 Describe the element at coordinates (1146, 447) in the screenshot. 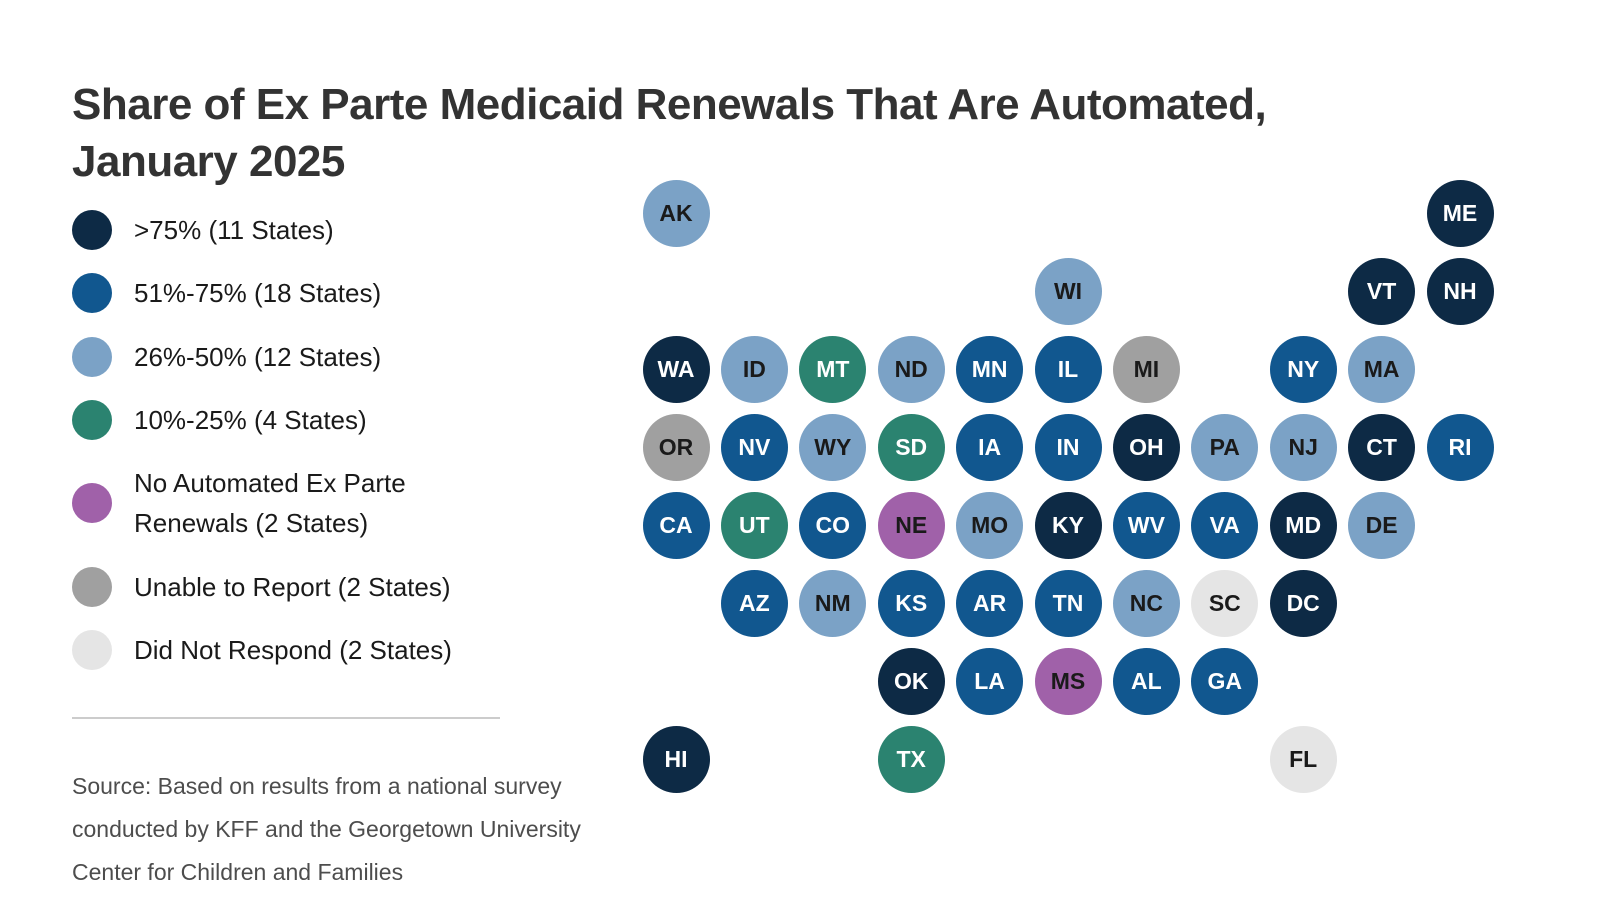

I see `state-tile-oh: OH` at that location.